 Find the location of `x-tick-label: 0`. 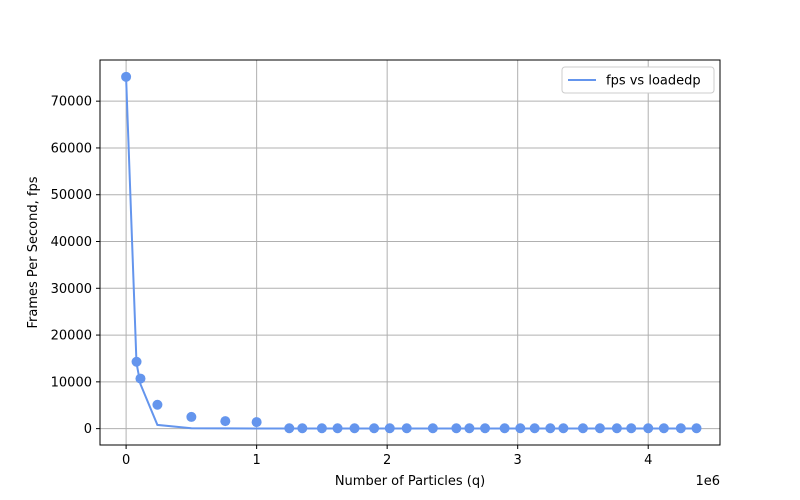

x-tick-label: 0 is located at coordinates (126, 460).